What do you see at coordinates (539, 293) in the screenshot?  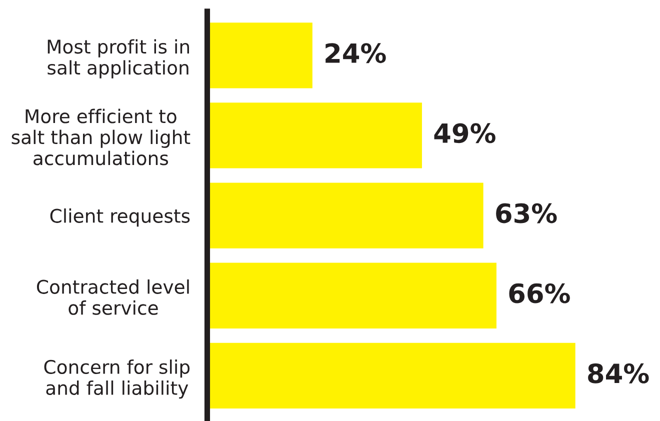 I see `data-label: 66%` at bounding box center [539, 293].